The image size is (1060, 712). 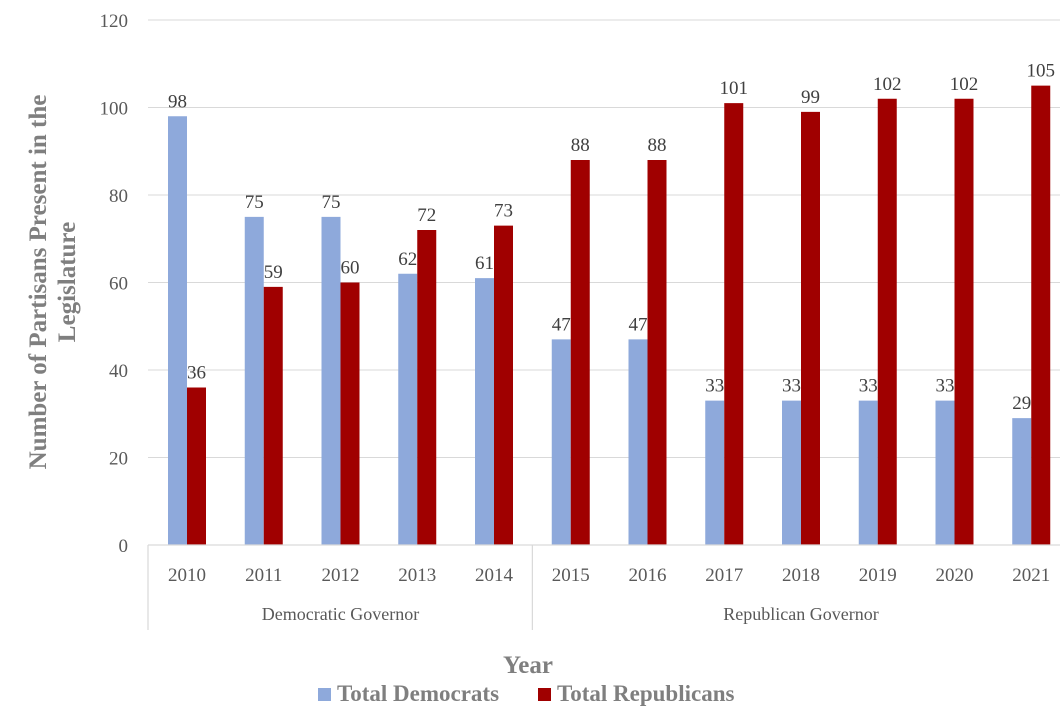 I want to click on y-tick-label: 100, so click(x=114, y=109).